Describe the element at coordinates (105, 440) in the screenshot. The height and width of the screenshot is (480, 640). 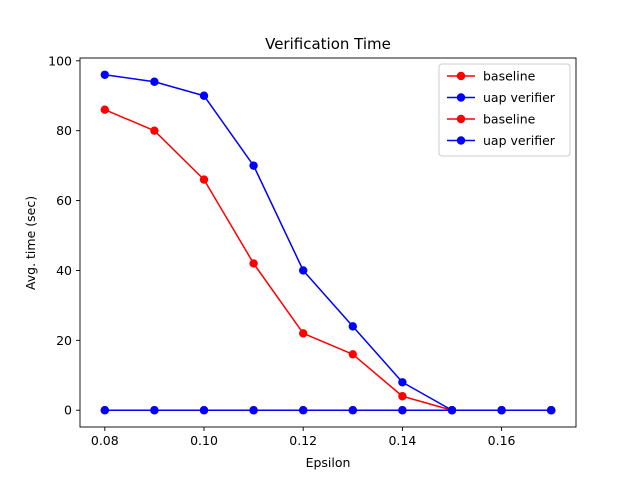
I see `x-tick-label: 0.08` at that location.